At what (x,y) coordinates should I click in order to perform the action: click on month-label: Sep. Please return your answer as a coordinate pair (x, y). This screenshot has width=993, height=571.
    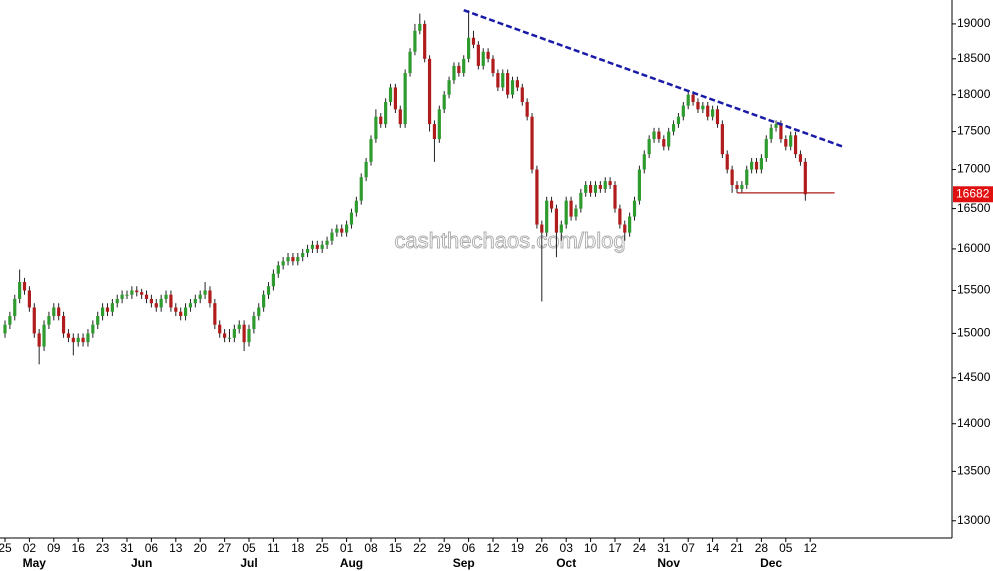
    Looking at the image, I should click on (464, 563).